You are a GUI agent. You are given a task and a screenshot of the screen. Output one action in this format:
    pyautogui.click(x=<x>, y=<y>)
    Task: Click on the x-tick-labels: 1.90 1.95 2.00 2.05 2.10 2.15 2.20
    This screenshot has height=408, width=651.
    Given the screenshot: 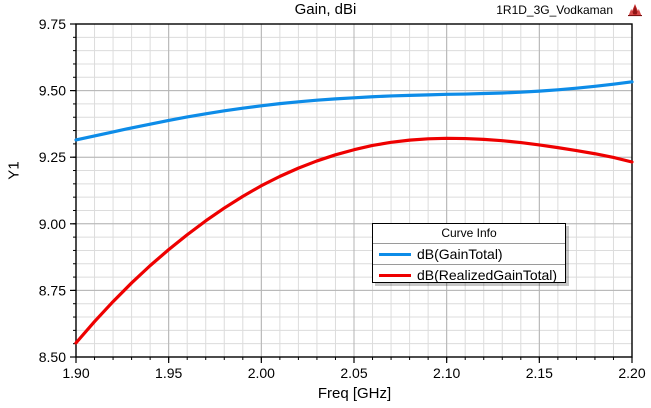 What is the action you would take?
    pyautogui.click(x=353, y=373)
    